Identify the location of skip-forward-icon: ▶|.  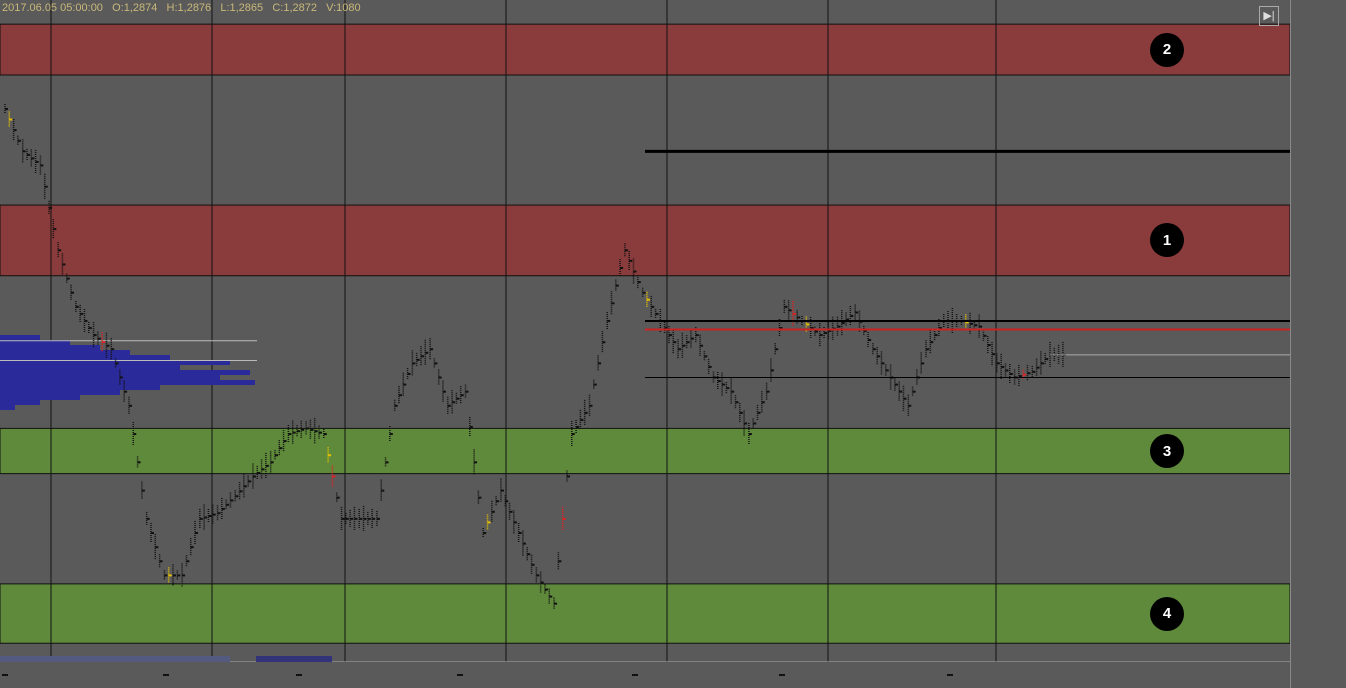
(1269, 16).